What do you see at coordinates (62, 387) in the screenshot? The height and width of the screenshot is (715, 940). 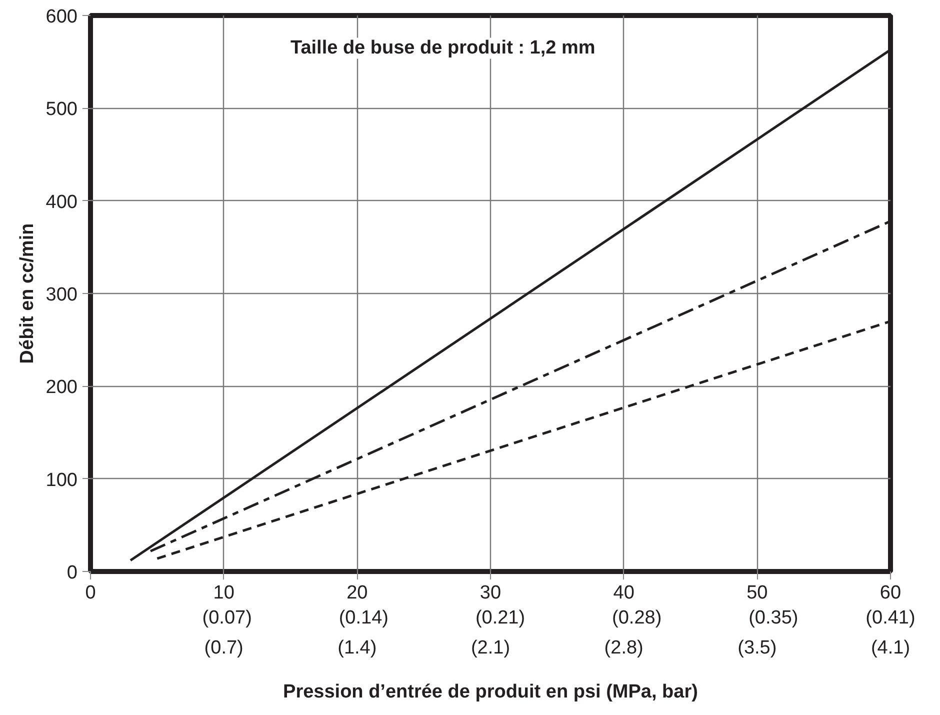 I see `y-tick-label: 200` at bounding box center [62, 387].